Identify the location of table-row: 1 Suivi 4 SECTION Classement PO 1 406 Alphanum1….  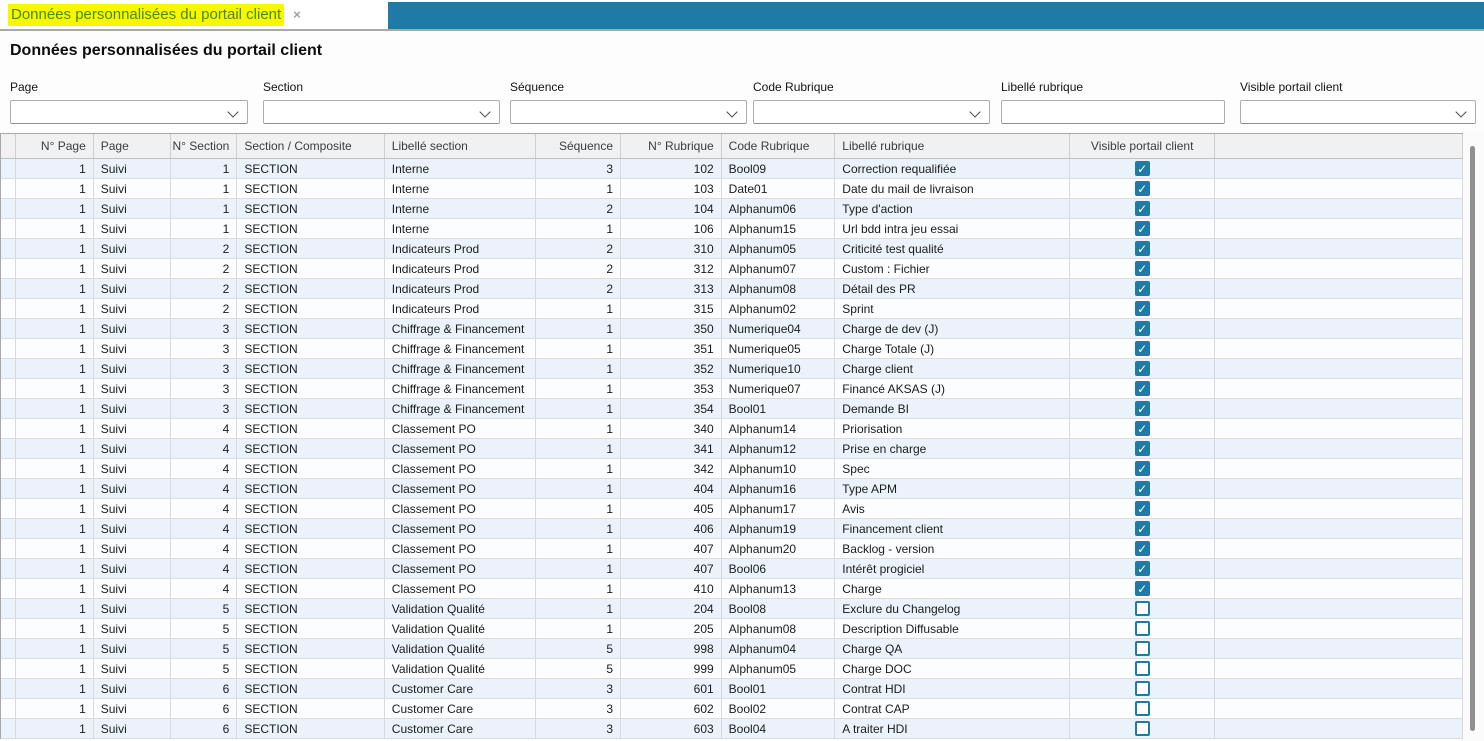
(732, 529).